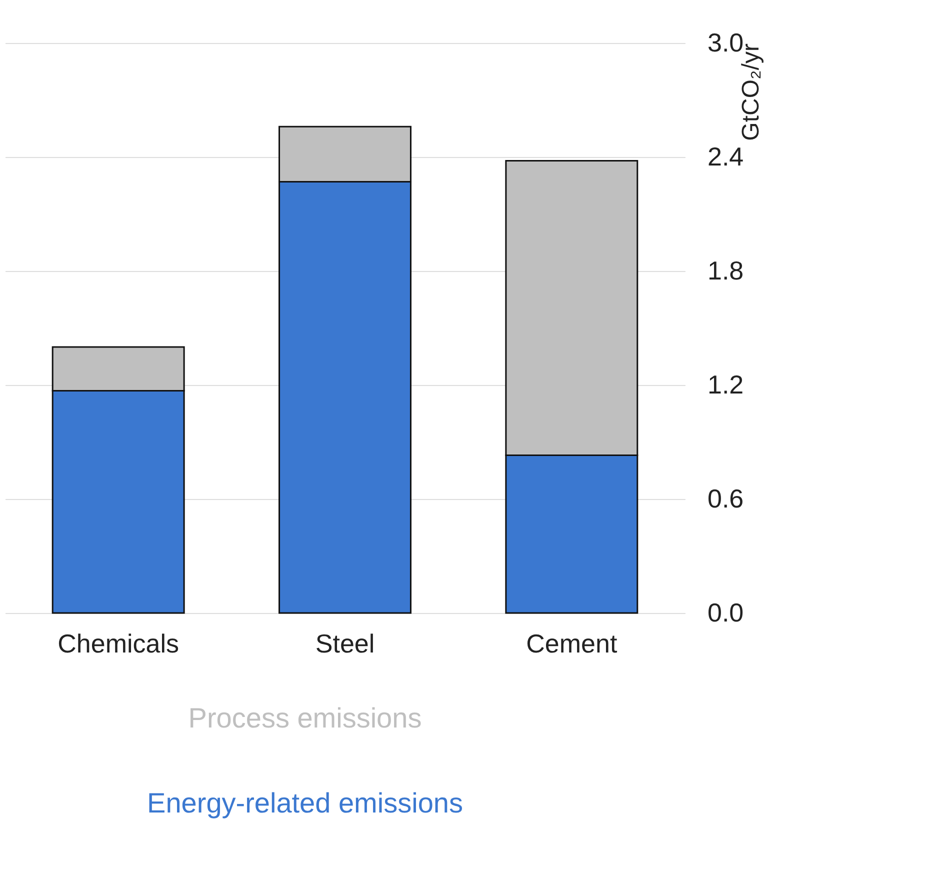  I want to click on x-tick-label: Chemicals, so click(119, 643).